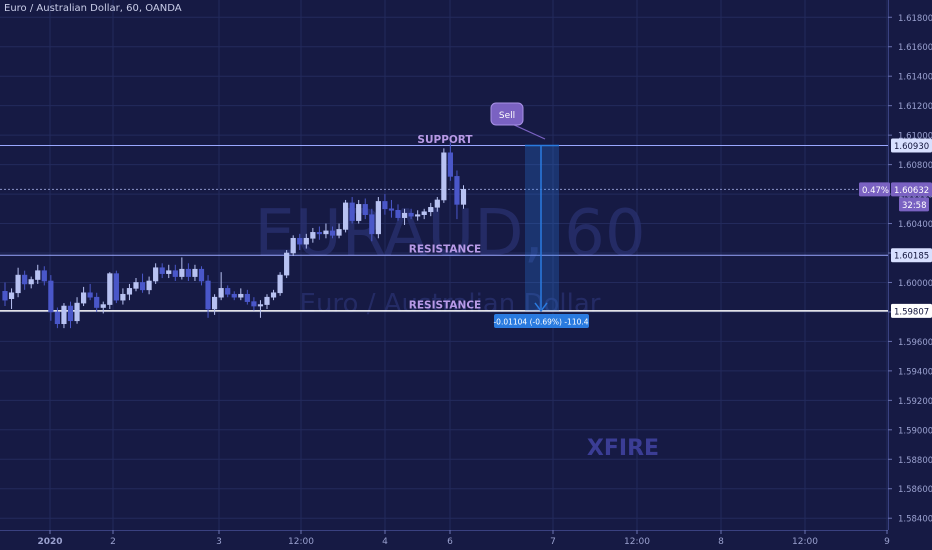 Image resolution: width=932 pixels, height=550 pixels. What do you see at coordinates (915, 461) in the screenshot?
I see `price-tick-label: 1.58800` at bounding box center [915, 461].